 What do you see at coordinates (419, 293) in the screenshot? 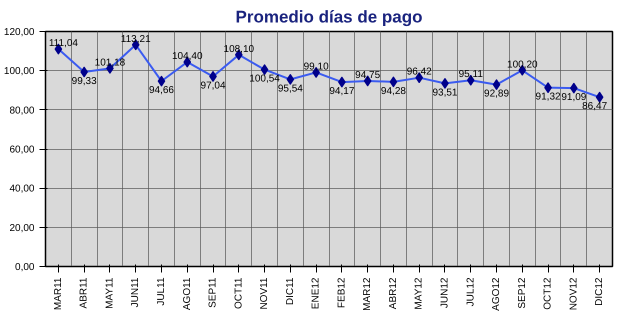
I see `x-tick-label: MAY12` at bounding box center [419, 293].